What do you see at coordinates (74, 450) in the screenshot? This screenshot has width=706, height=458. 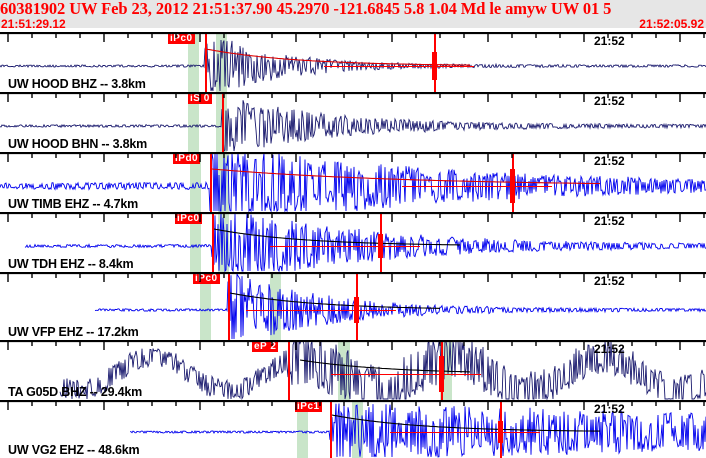 I see `channel-label: UW VG2 EHZ -- 48.6km` at bounding box center [74, 450].